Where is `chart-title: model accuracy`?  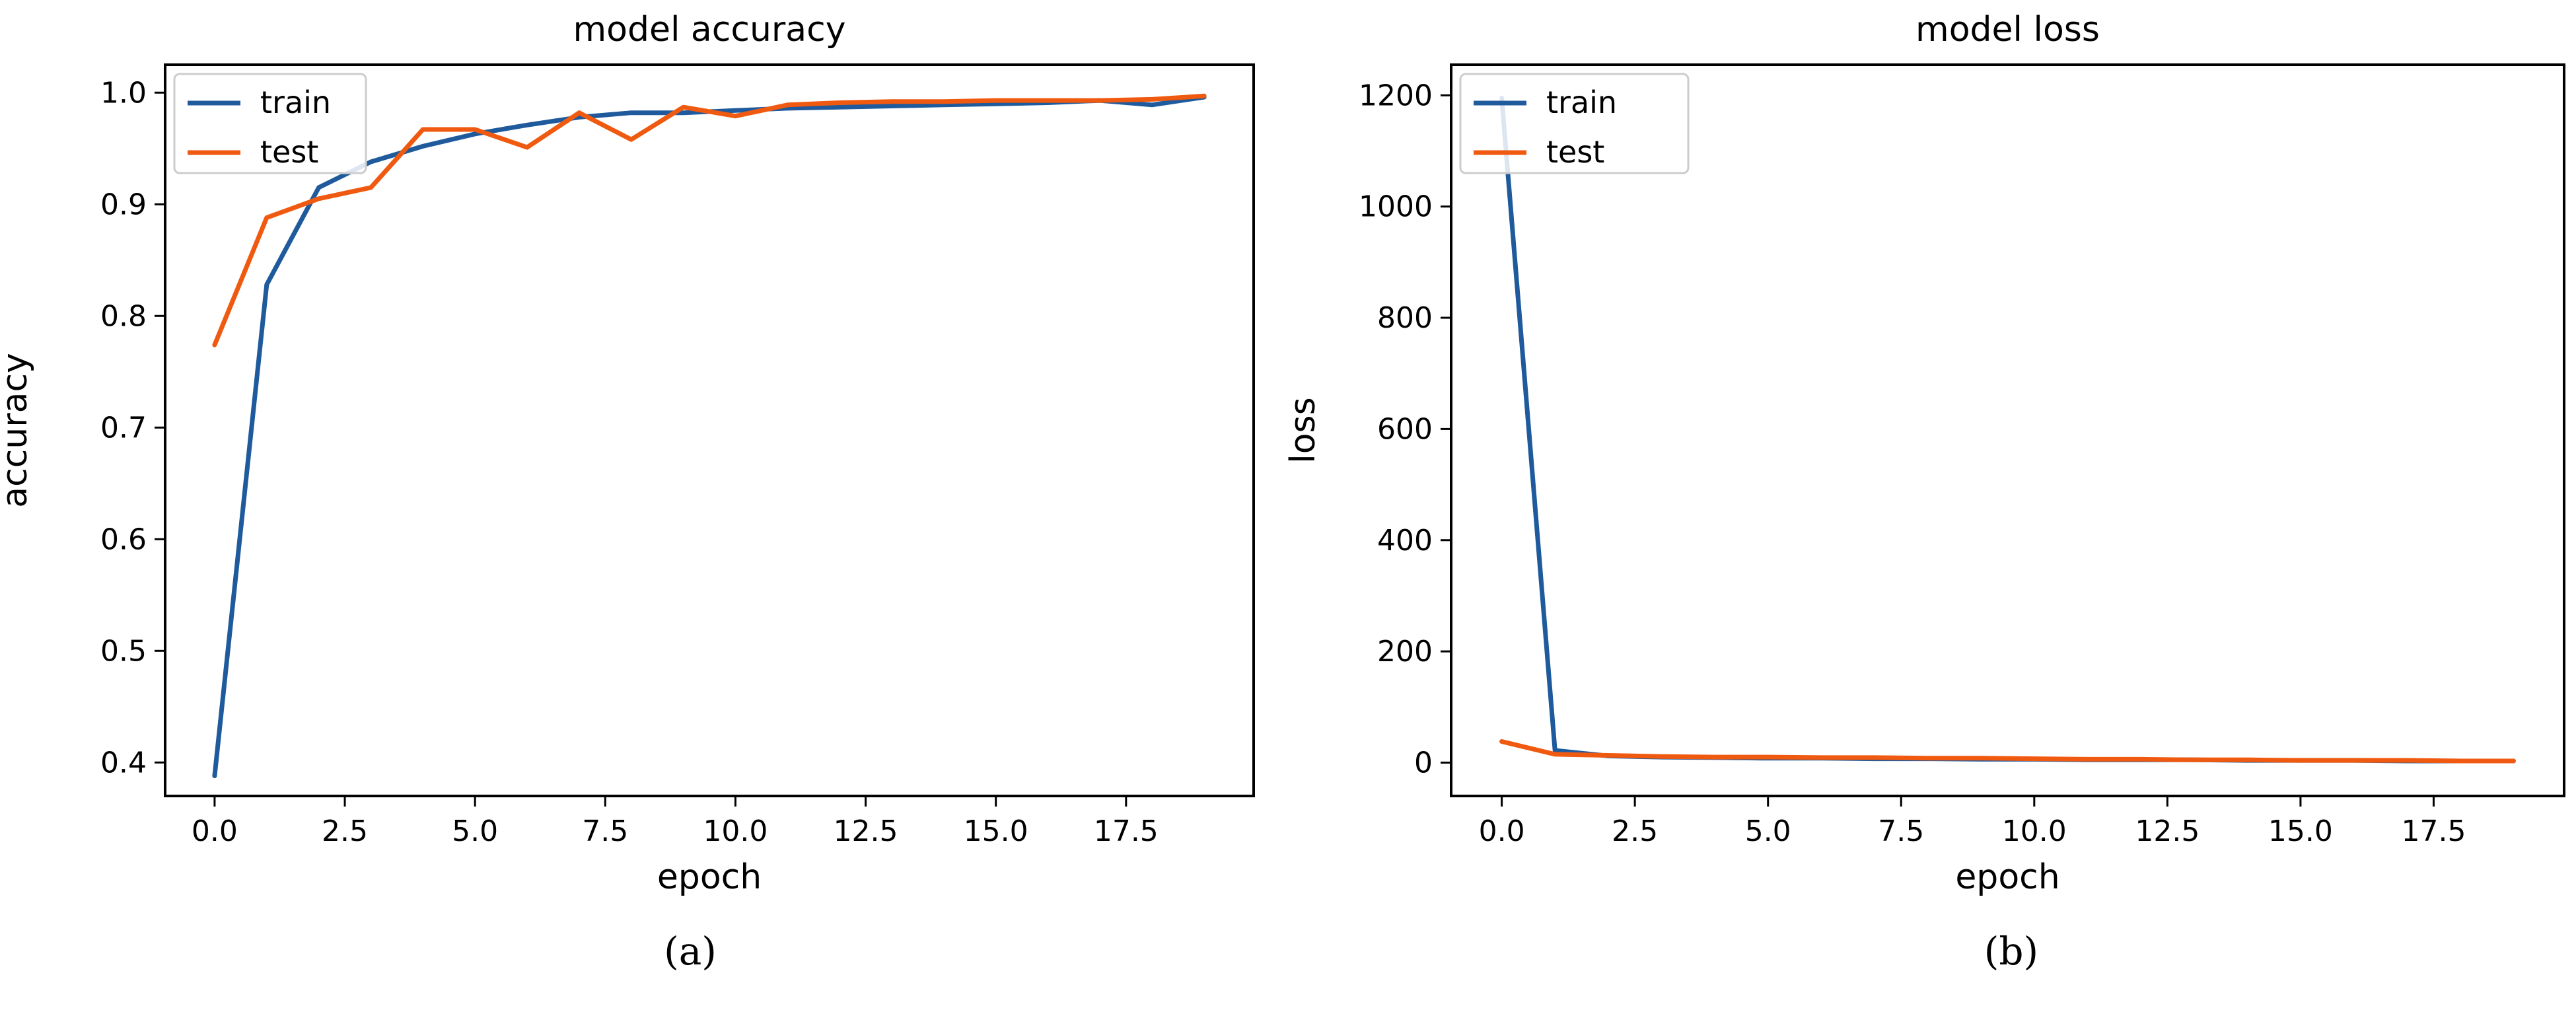
chart-title: model accuracy is located at coordinates (709, 30).